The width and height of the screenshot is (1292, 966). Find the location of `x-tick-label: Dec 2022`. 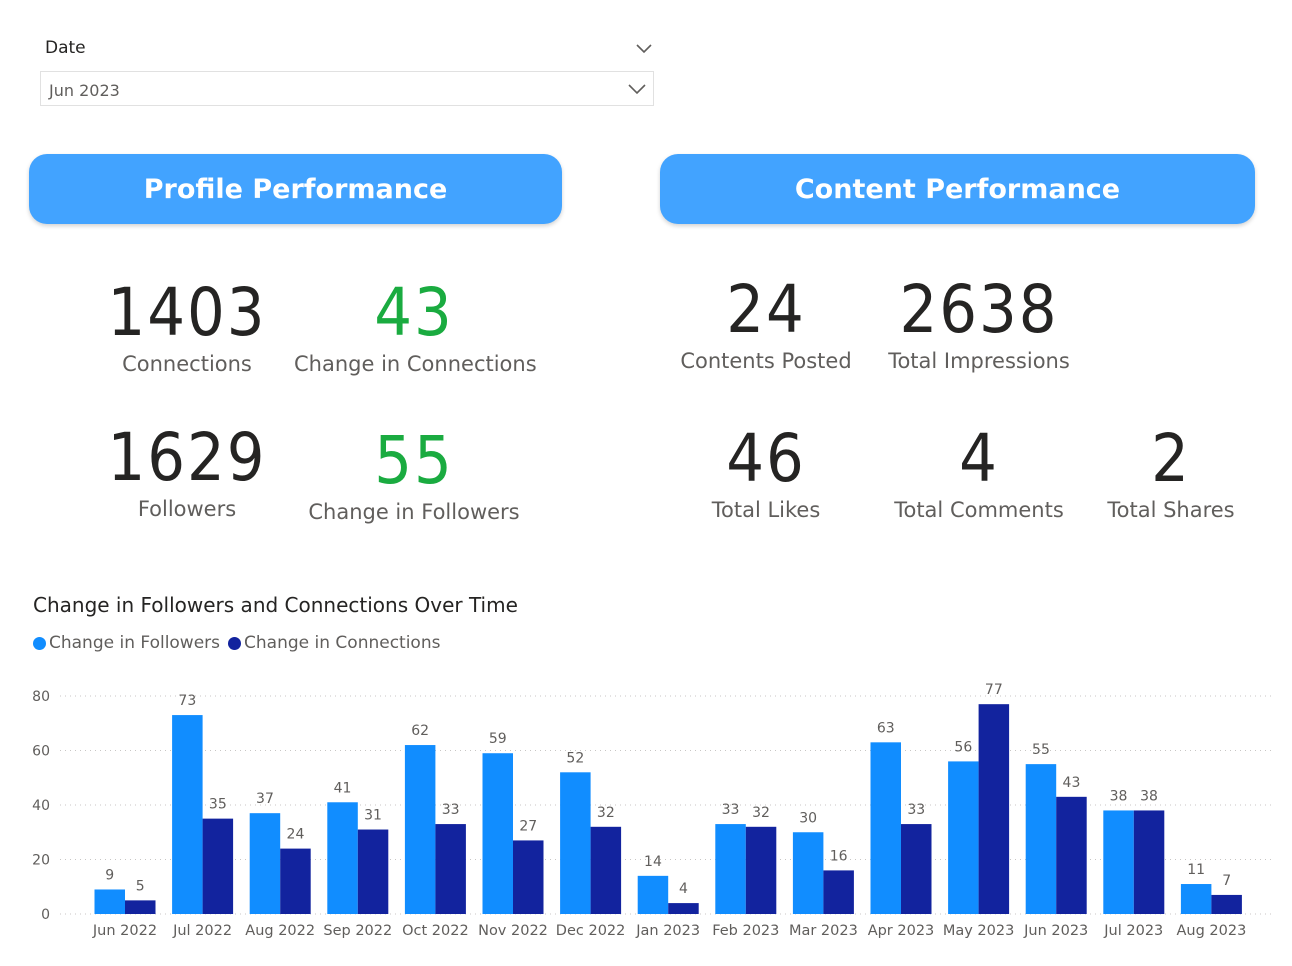

x-tick-label: Dec 2022 is located at coordinates (591, 931).